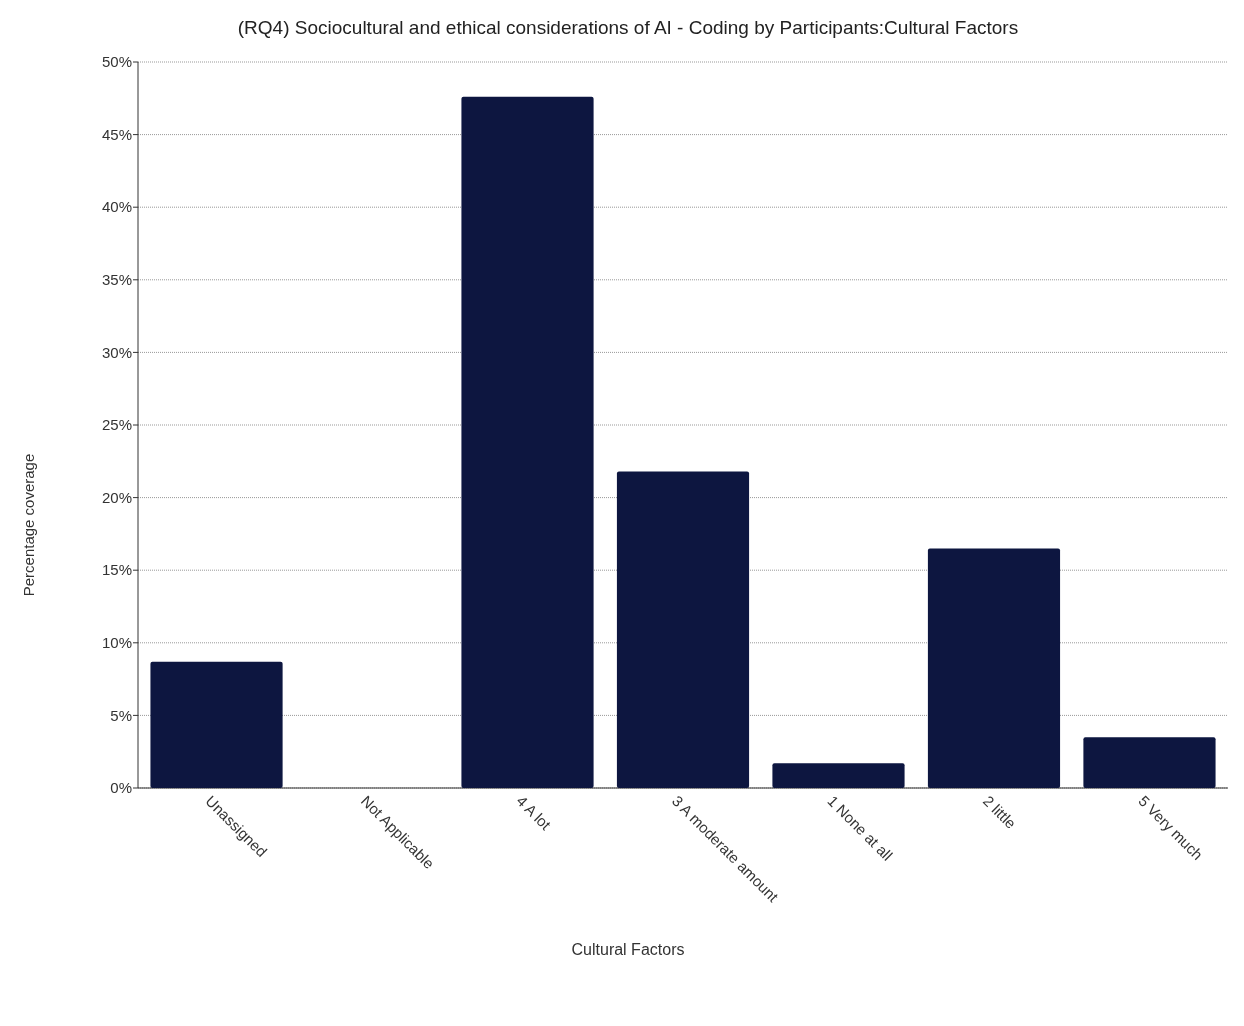 This screenshot has width=1244, height=1026. Describe the element at coordinates (116, 570) in the screenshot. I see `y-tick-label: 15%` at that location.